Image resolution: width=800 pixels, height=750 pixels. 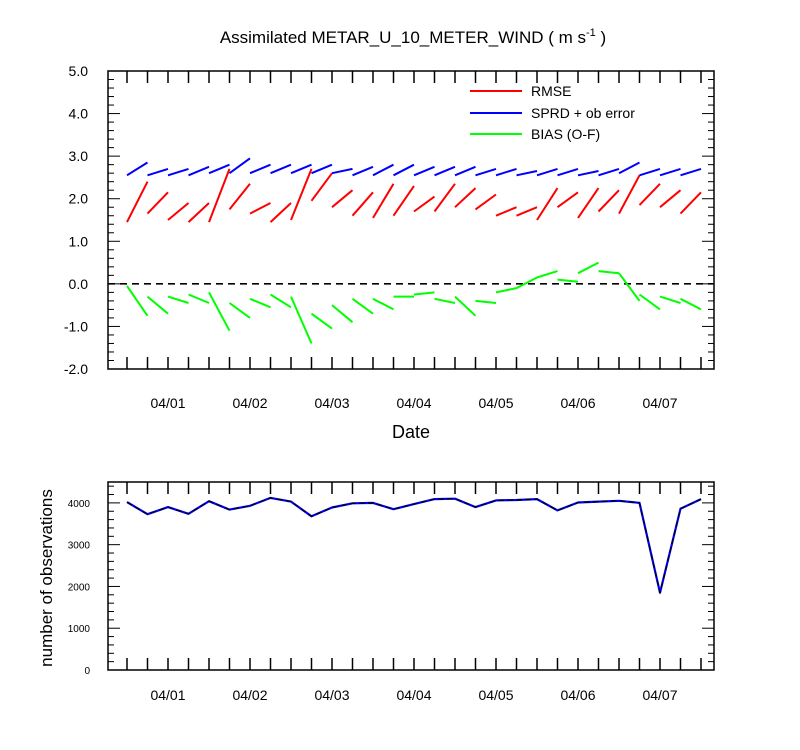 I want to click on top-x-tick-label: 04/04, so click(x=413, y=403).